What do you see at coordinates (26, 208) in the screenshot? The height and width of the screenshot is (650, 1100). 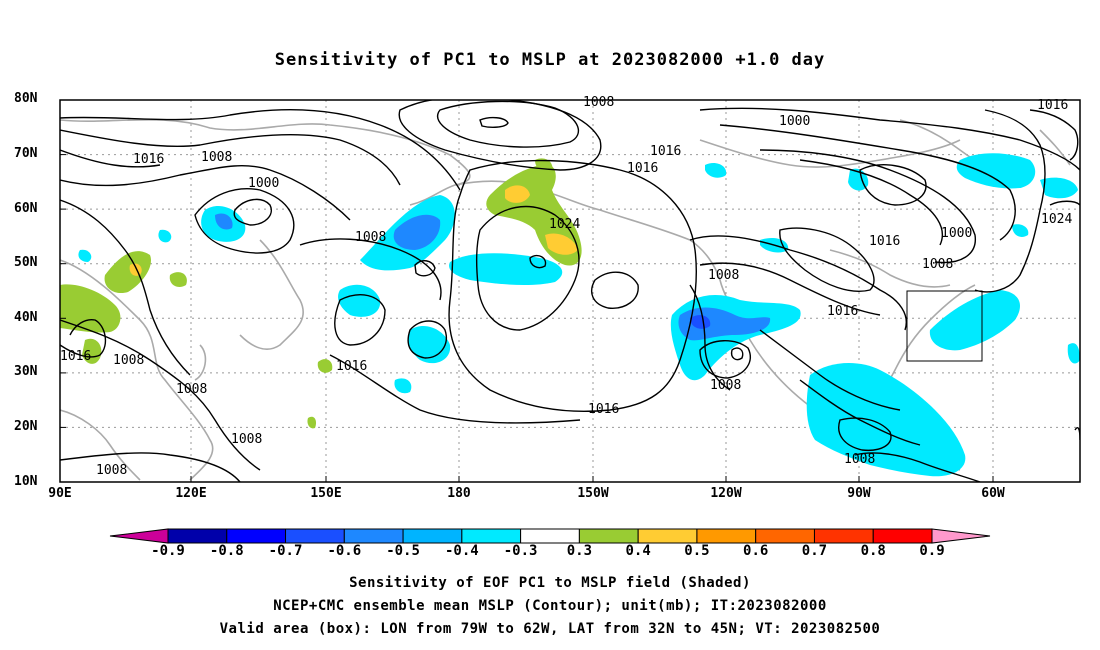 I see `lat-label: 60N` at bounding box center [26, 208].